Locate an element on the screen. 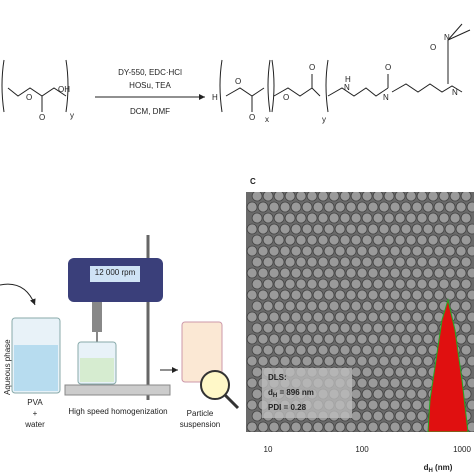 This screenshot has height=474, width=474. atom: N is located at coordinates (386, 97).